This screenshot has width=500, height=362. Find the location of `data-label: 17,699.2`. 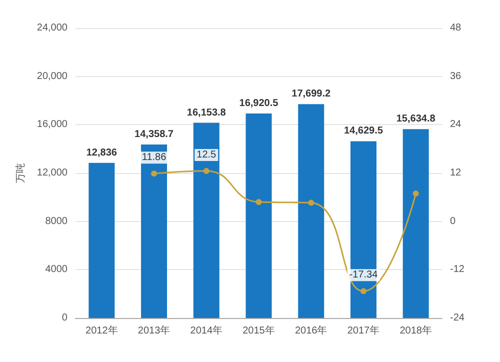

data-label: 17,699.2 is located at coordinates (311, 94).